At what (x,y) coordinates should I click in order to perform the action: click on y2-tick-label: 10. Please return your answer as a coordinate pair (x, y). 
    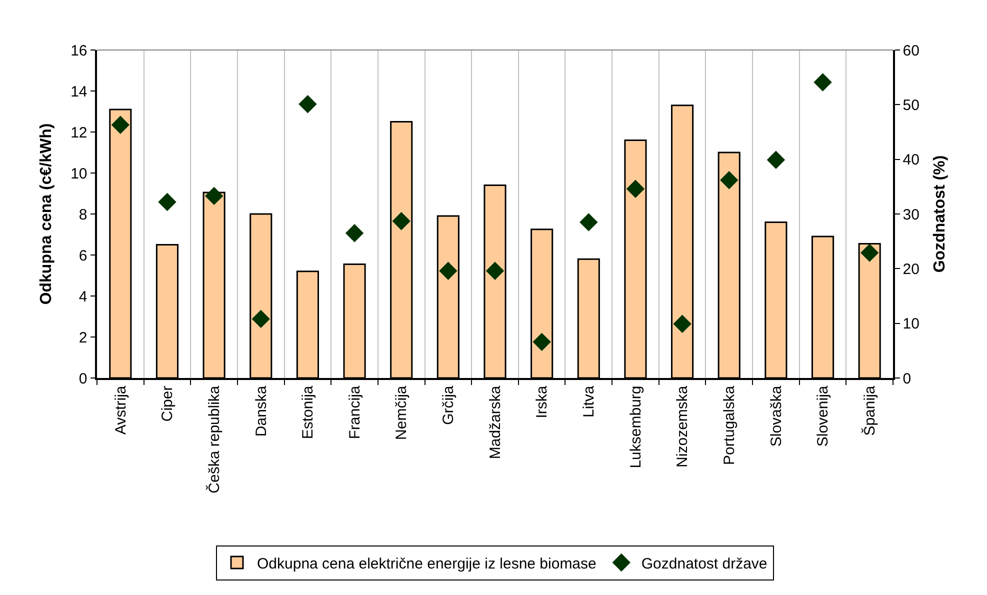
    Looking at the image, I should click on (911, 324).